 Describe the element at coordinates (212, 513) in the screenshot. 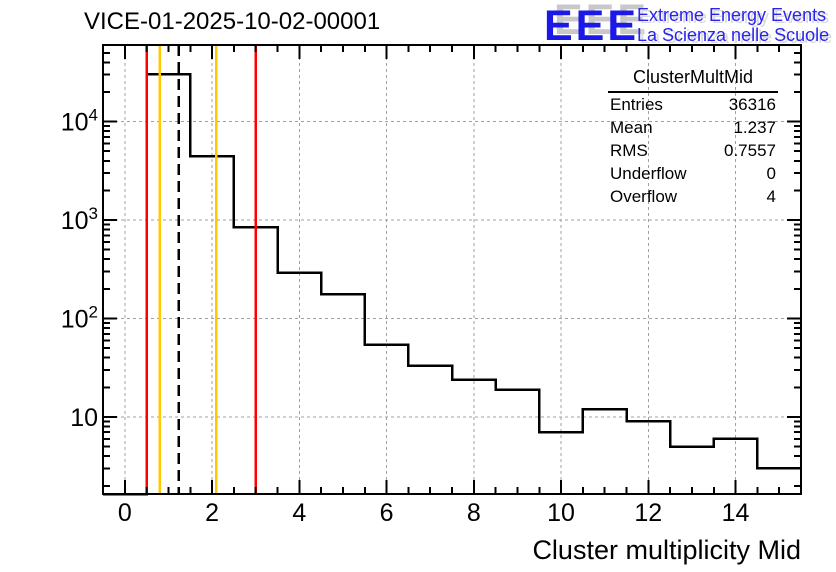

I see `x-tick-label: 2` at that location.